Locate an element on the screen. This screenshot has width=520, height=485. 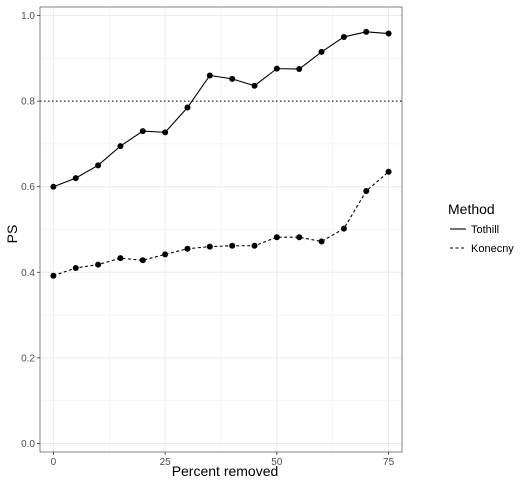
x-tick-label: 0 is located at coordinates (54, 462).